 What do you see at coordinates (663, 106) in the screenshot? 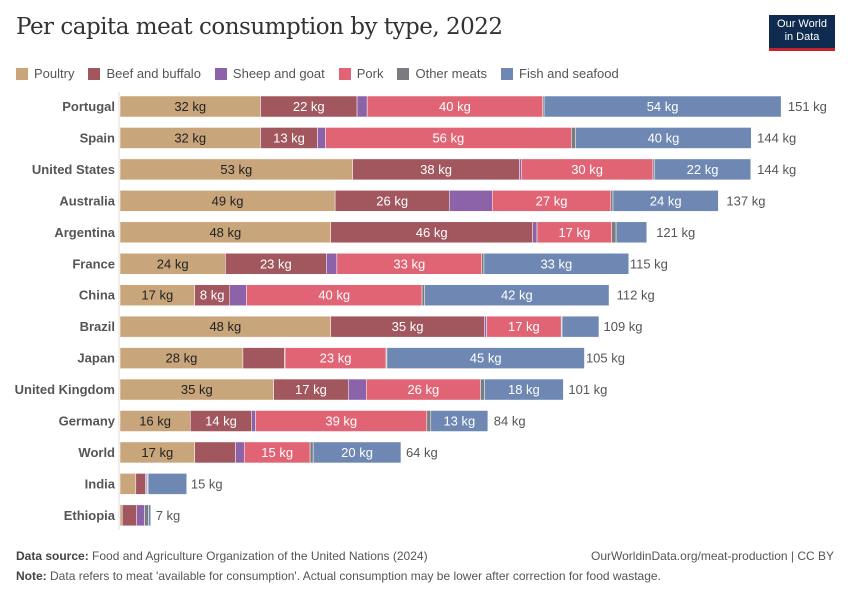
I see `data-label: 54 kg` at bounding box center [663, 106].